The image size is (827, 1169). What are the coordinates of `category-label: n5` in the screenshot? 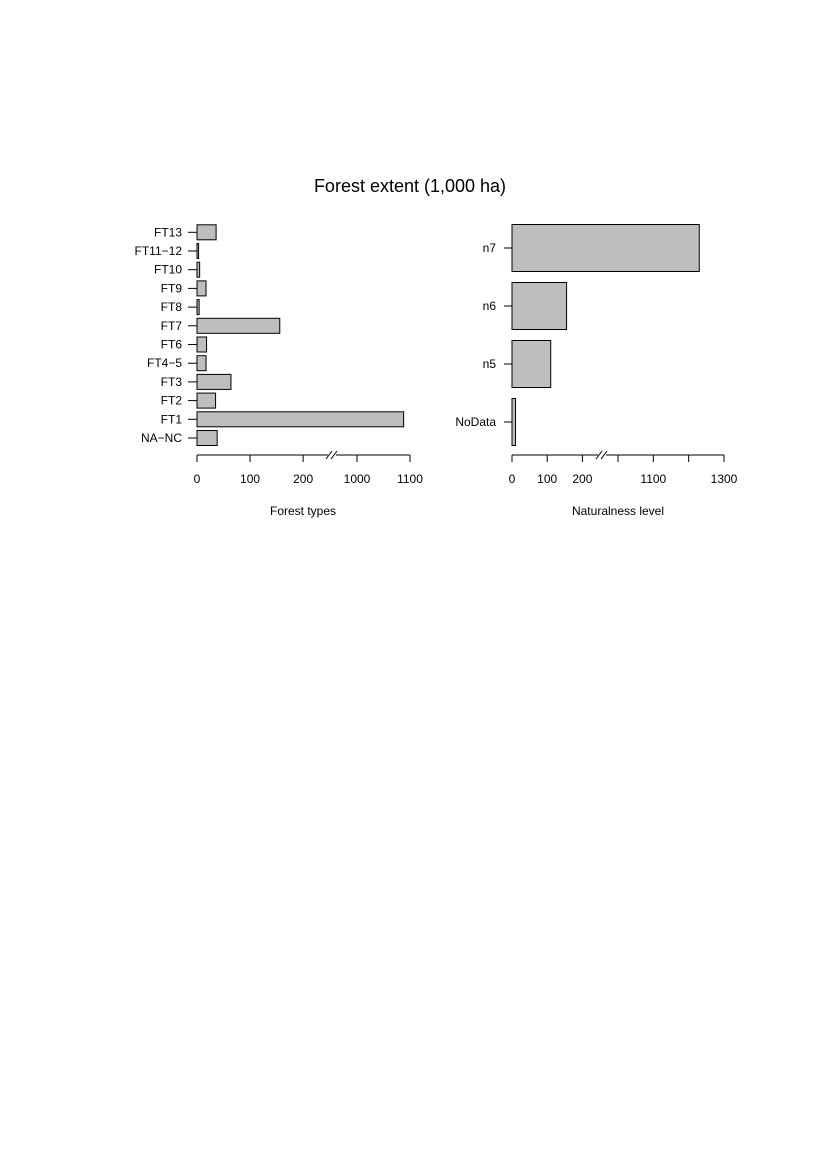 It's located at (490, 364).